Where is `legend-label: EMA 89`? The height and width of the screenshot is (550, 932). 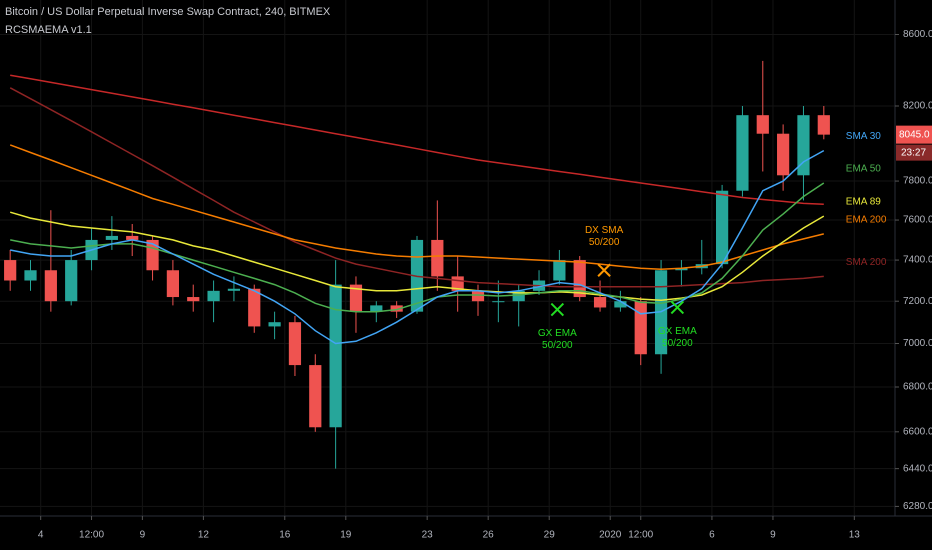 legend-label: EMA 89 is located at coordinates (863, 202).